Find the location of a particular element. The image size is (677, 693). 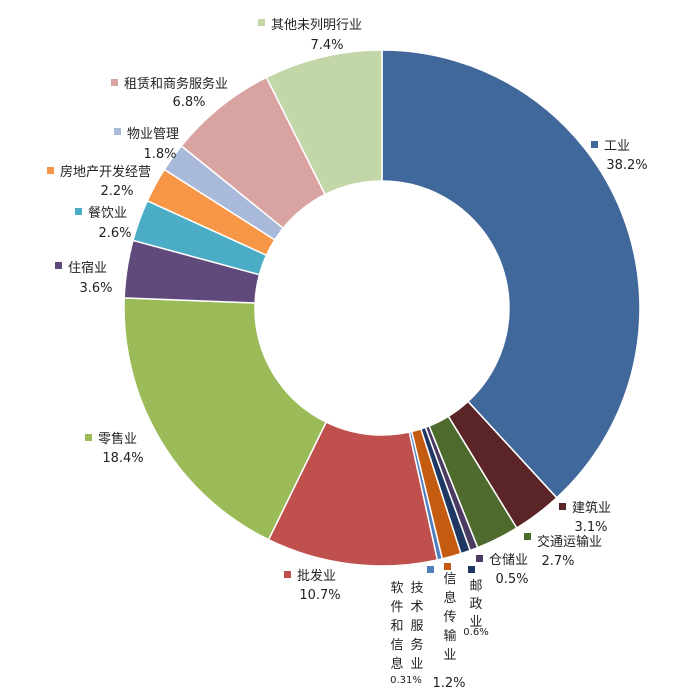

slice-label-name-6-col1-4: 息 is located at coordinates (396, 664).